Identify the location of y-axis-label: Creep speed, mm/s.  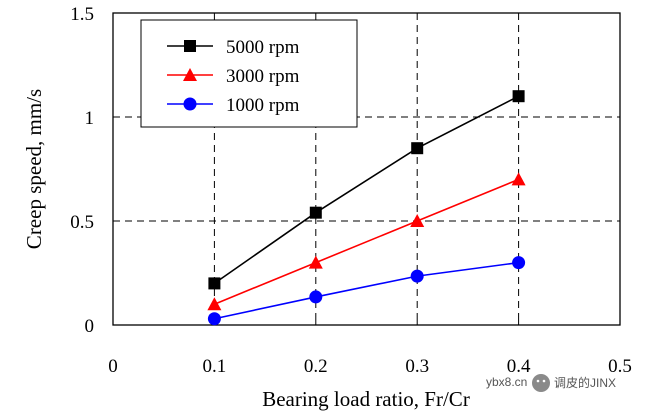
(34, 169).